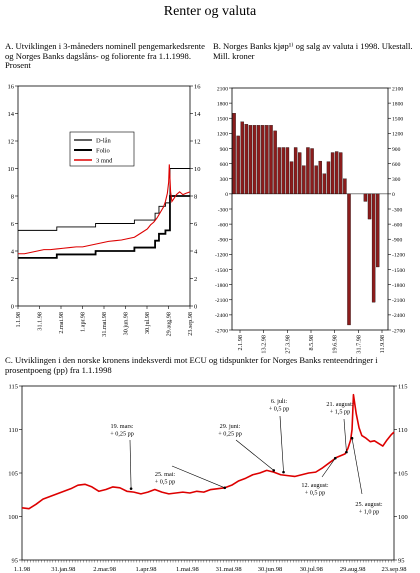 The width and height of the screenshot is (420, 573). What do you see at coordinates (195, 307) in the screenshot?
I see `chart-a-ytick-label-right: 0` at bounding box center [195, 307].